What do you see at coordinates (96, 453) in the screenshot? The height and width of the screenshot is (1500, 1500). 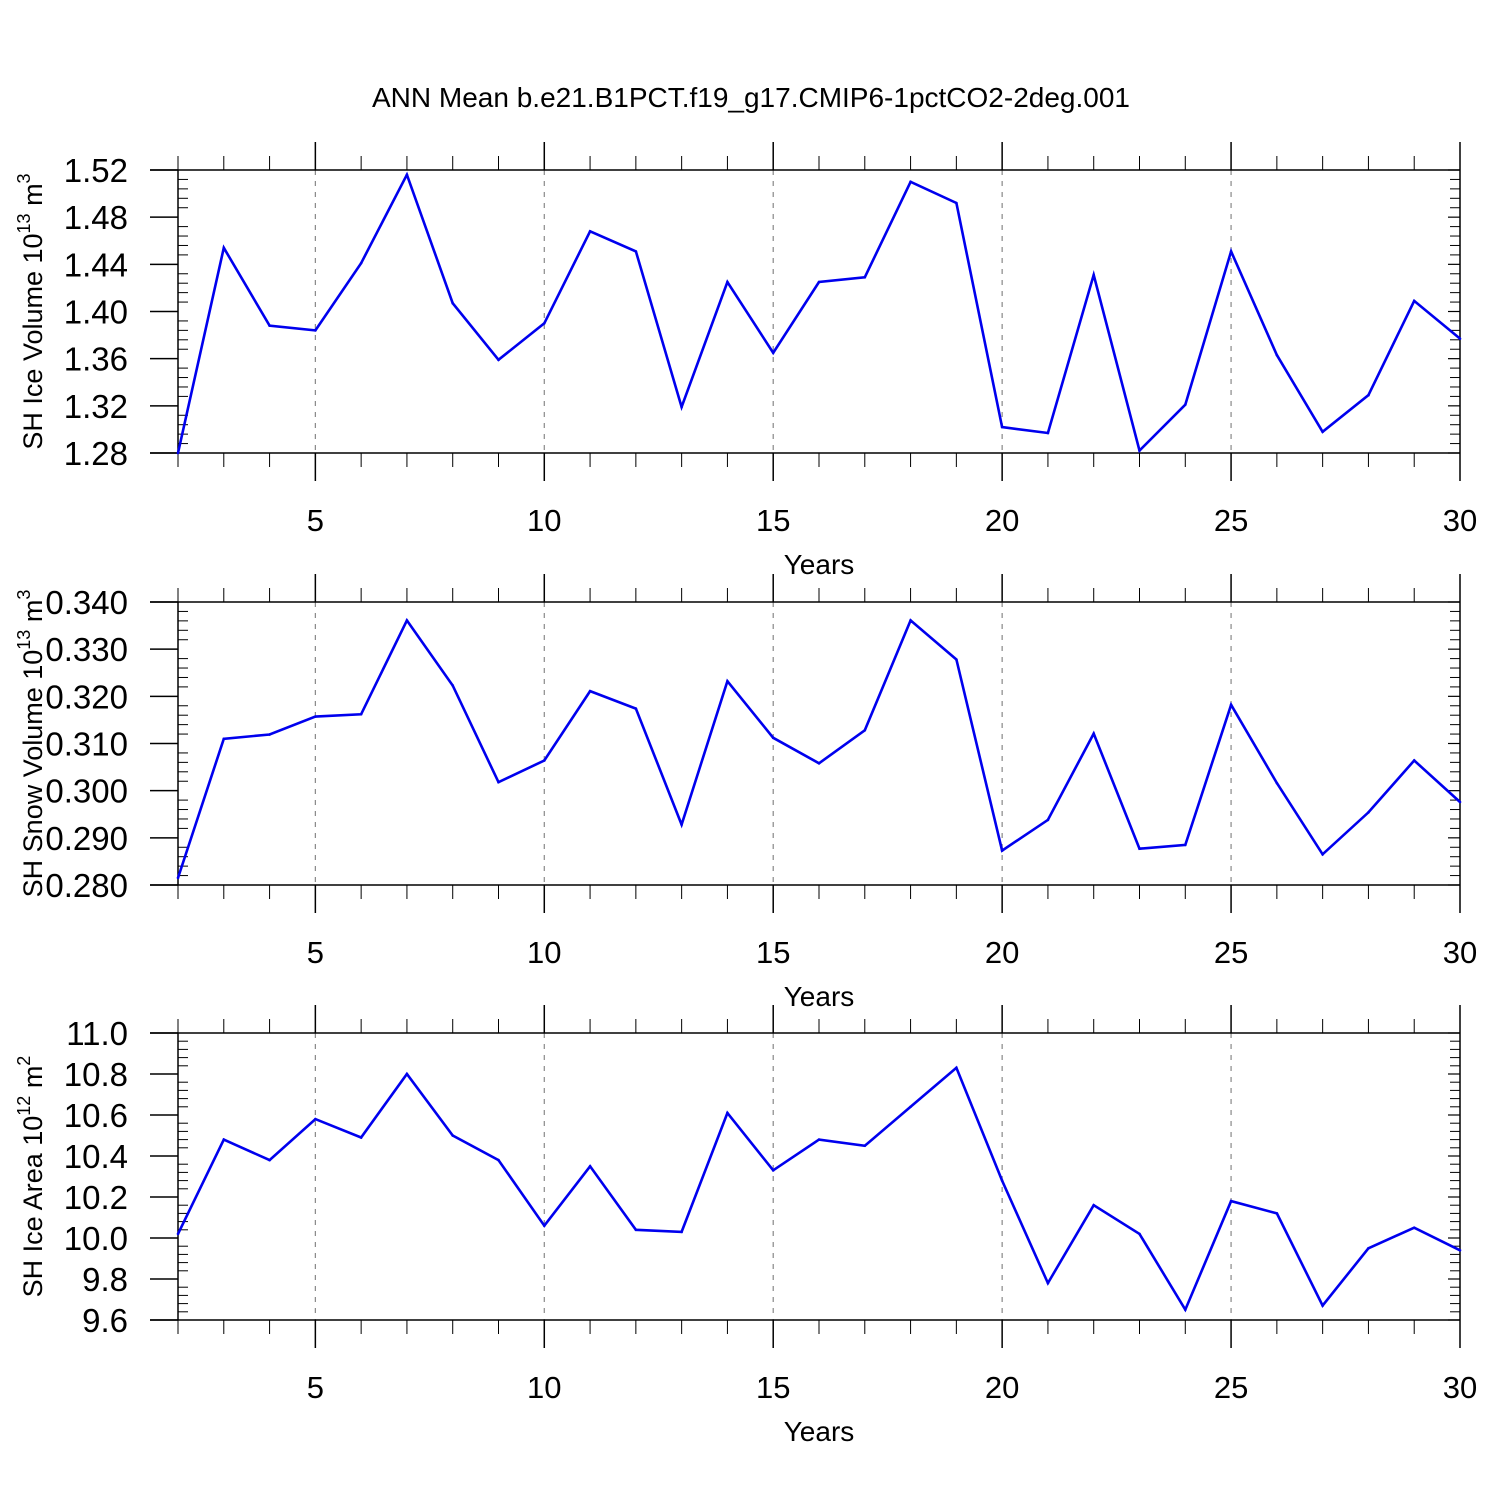 I see `y-tick-label: 1.28` at bounding box center [96, 453].